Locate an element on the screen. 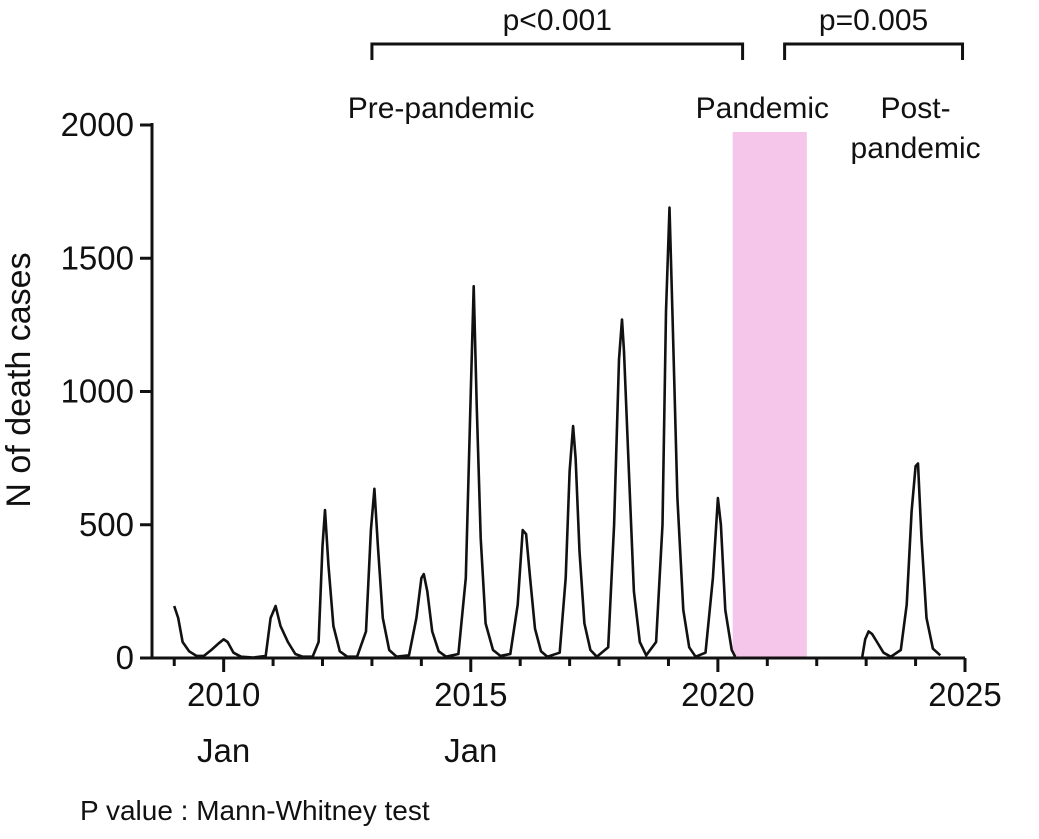 This screenshot has height=839, width=1039. y-tick-label: 1000 is located at coordinates (97, 391).